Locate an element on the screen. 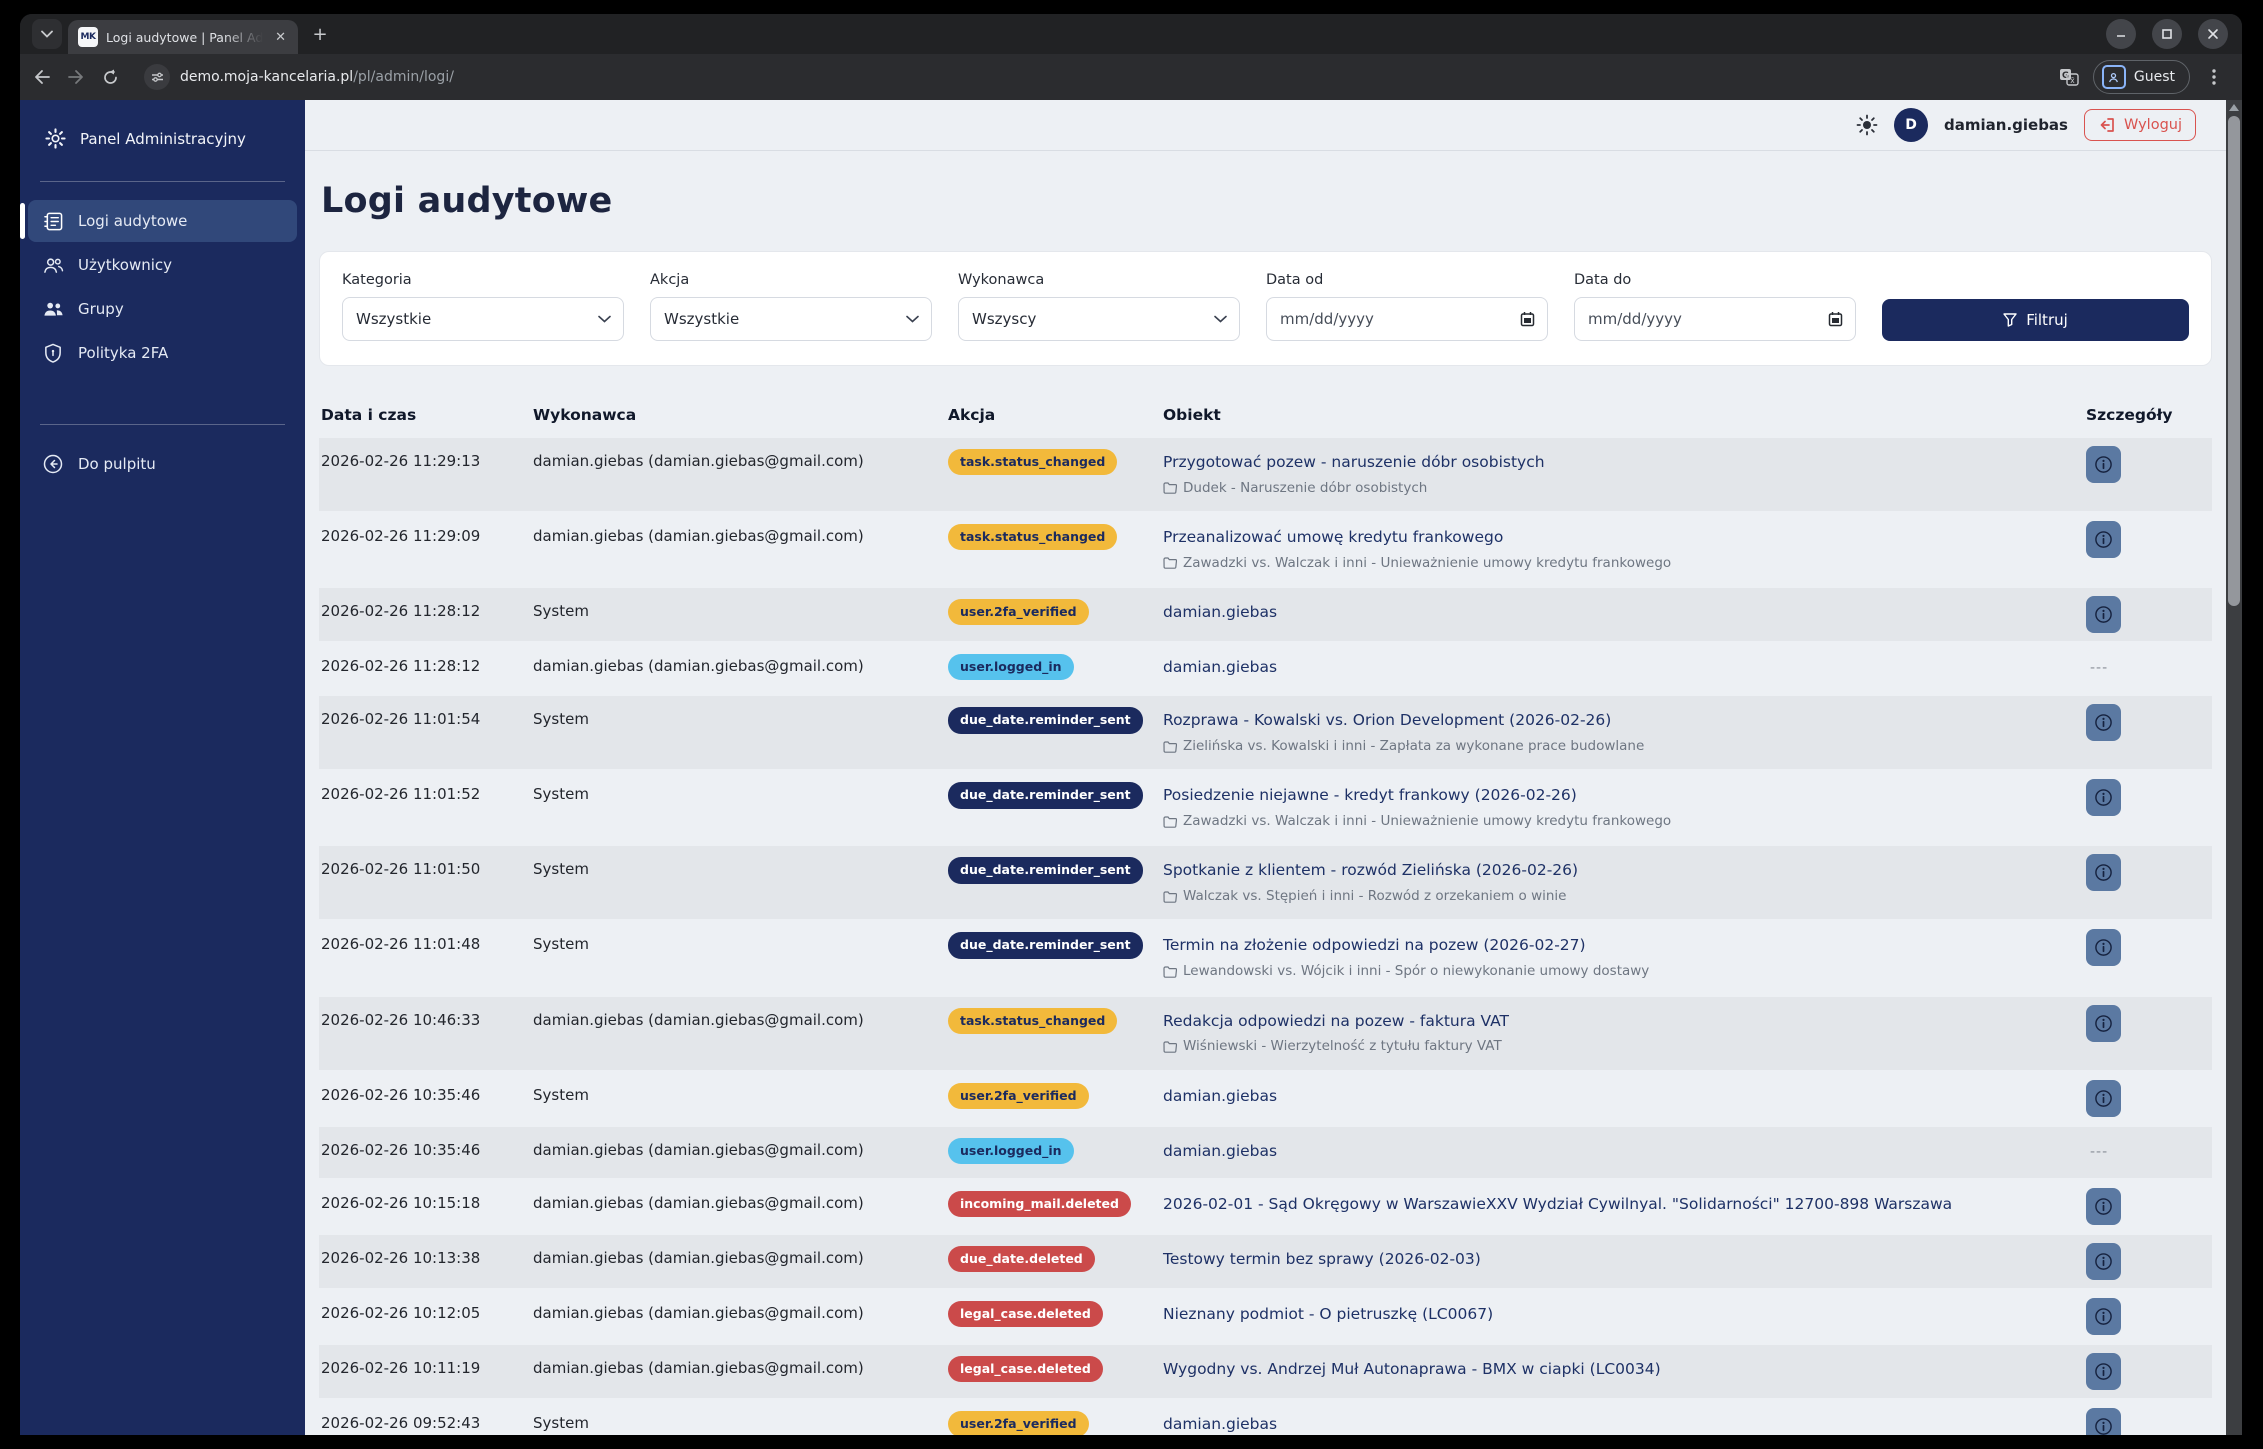 The height and width of the screenshot is (1449, 2263). sidebar-item-grupy: Grupy is located at coordinates (162, 309).